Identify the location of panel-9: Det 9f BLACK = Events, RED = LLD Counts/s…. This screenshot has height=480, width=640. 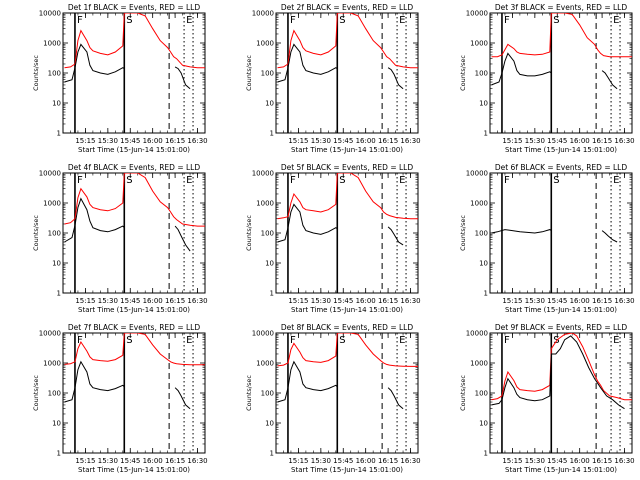
(547, 398).